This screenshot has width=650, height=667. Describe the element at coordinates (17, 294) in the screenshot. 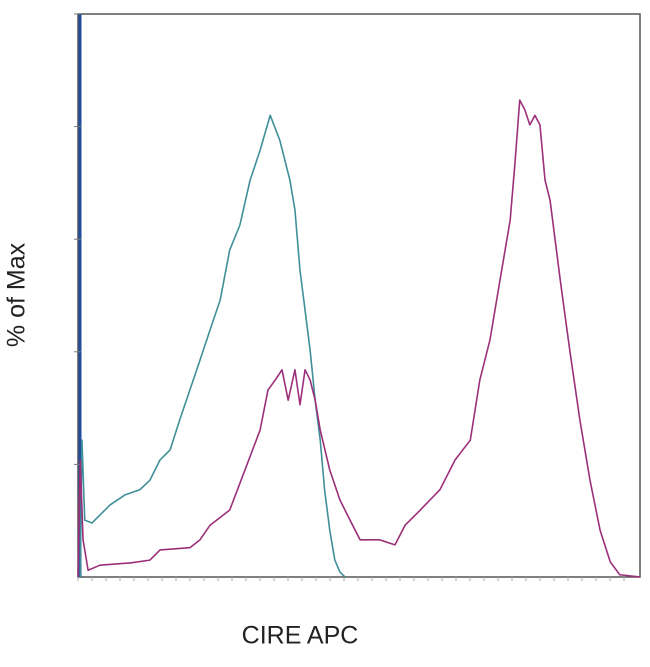

I see `y-axis-label: % of Max` at that location.